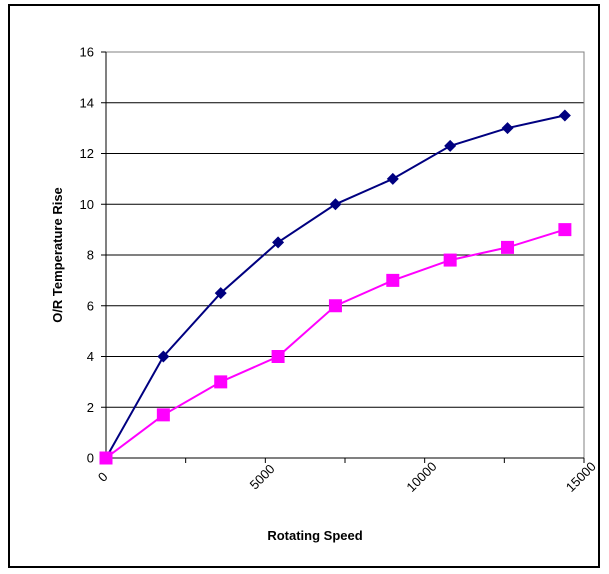  I want to click on x-tick-label: 15000, so click(581, 477).